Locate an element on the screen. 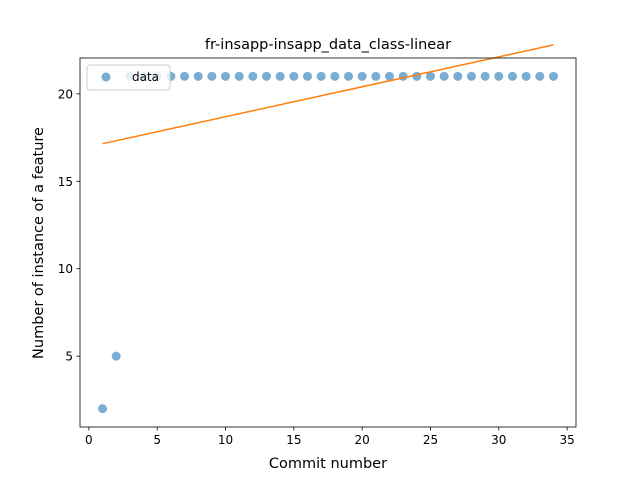  x-axis-ticks: 0 5 10 15 20 25 30 35 is located at coordinates (330, 437).